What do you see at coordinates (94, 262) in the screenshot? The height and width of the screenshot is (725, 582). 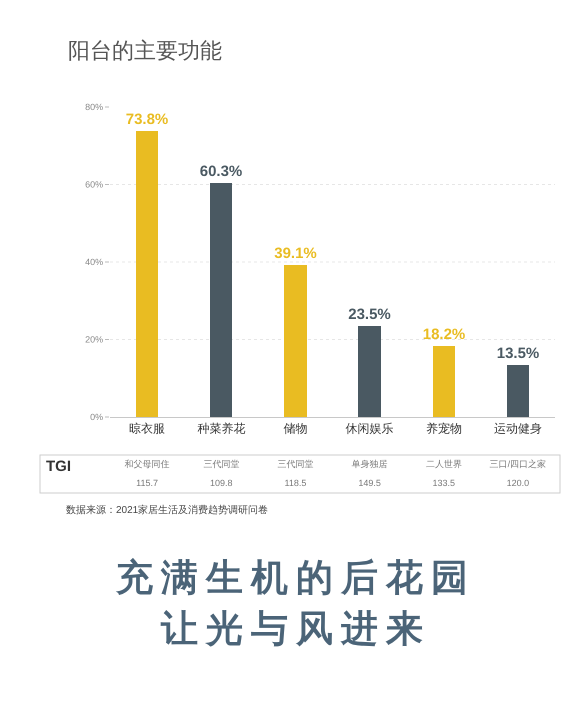 I see `y-tick-label: 40%` at bounding box center [94, 262].